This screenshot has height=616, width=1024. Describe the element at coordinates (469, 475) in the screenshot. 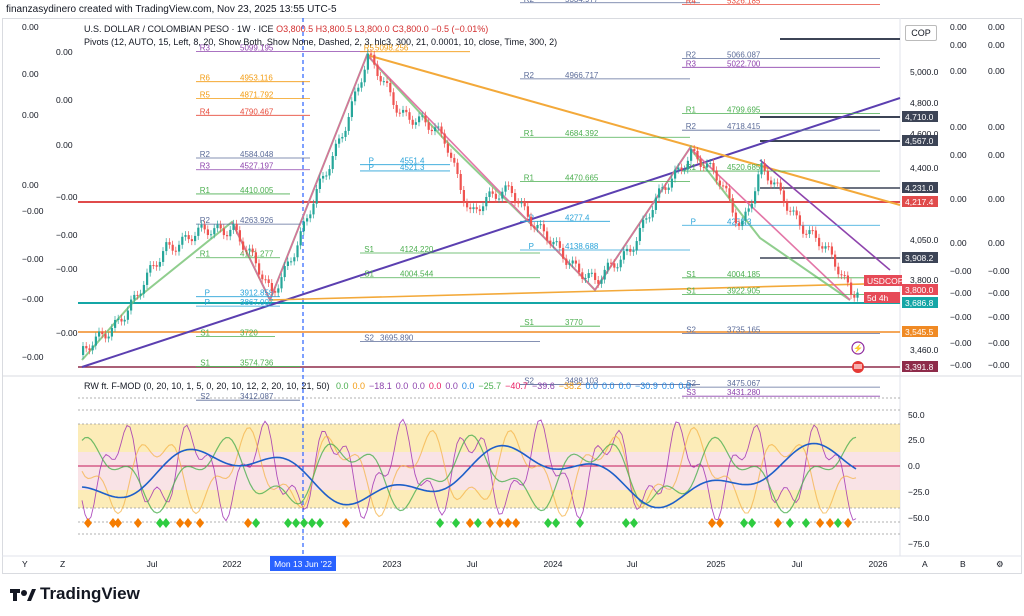

I see `osc-blue-line` at that location.